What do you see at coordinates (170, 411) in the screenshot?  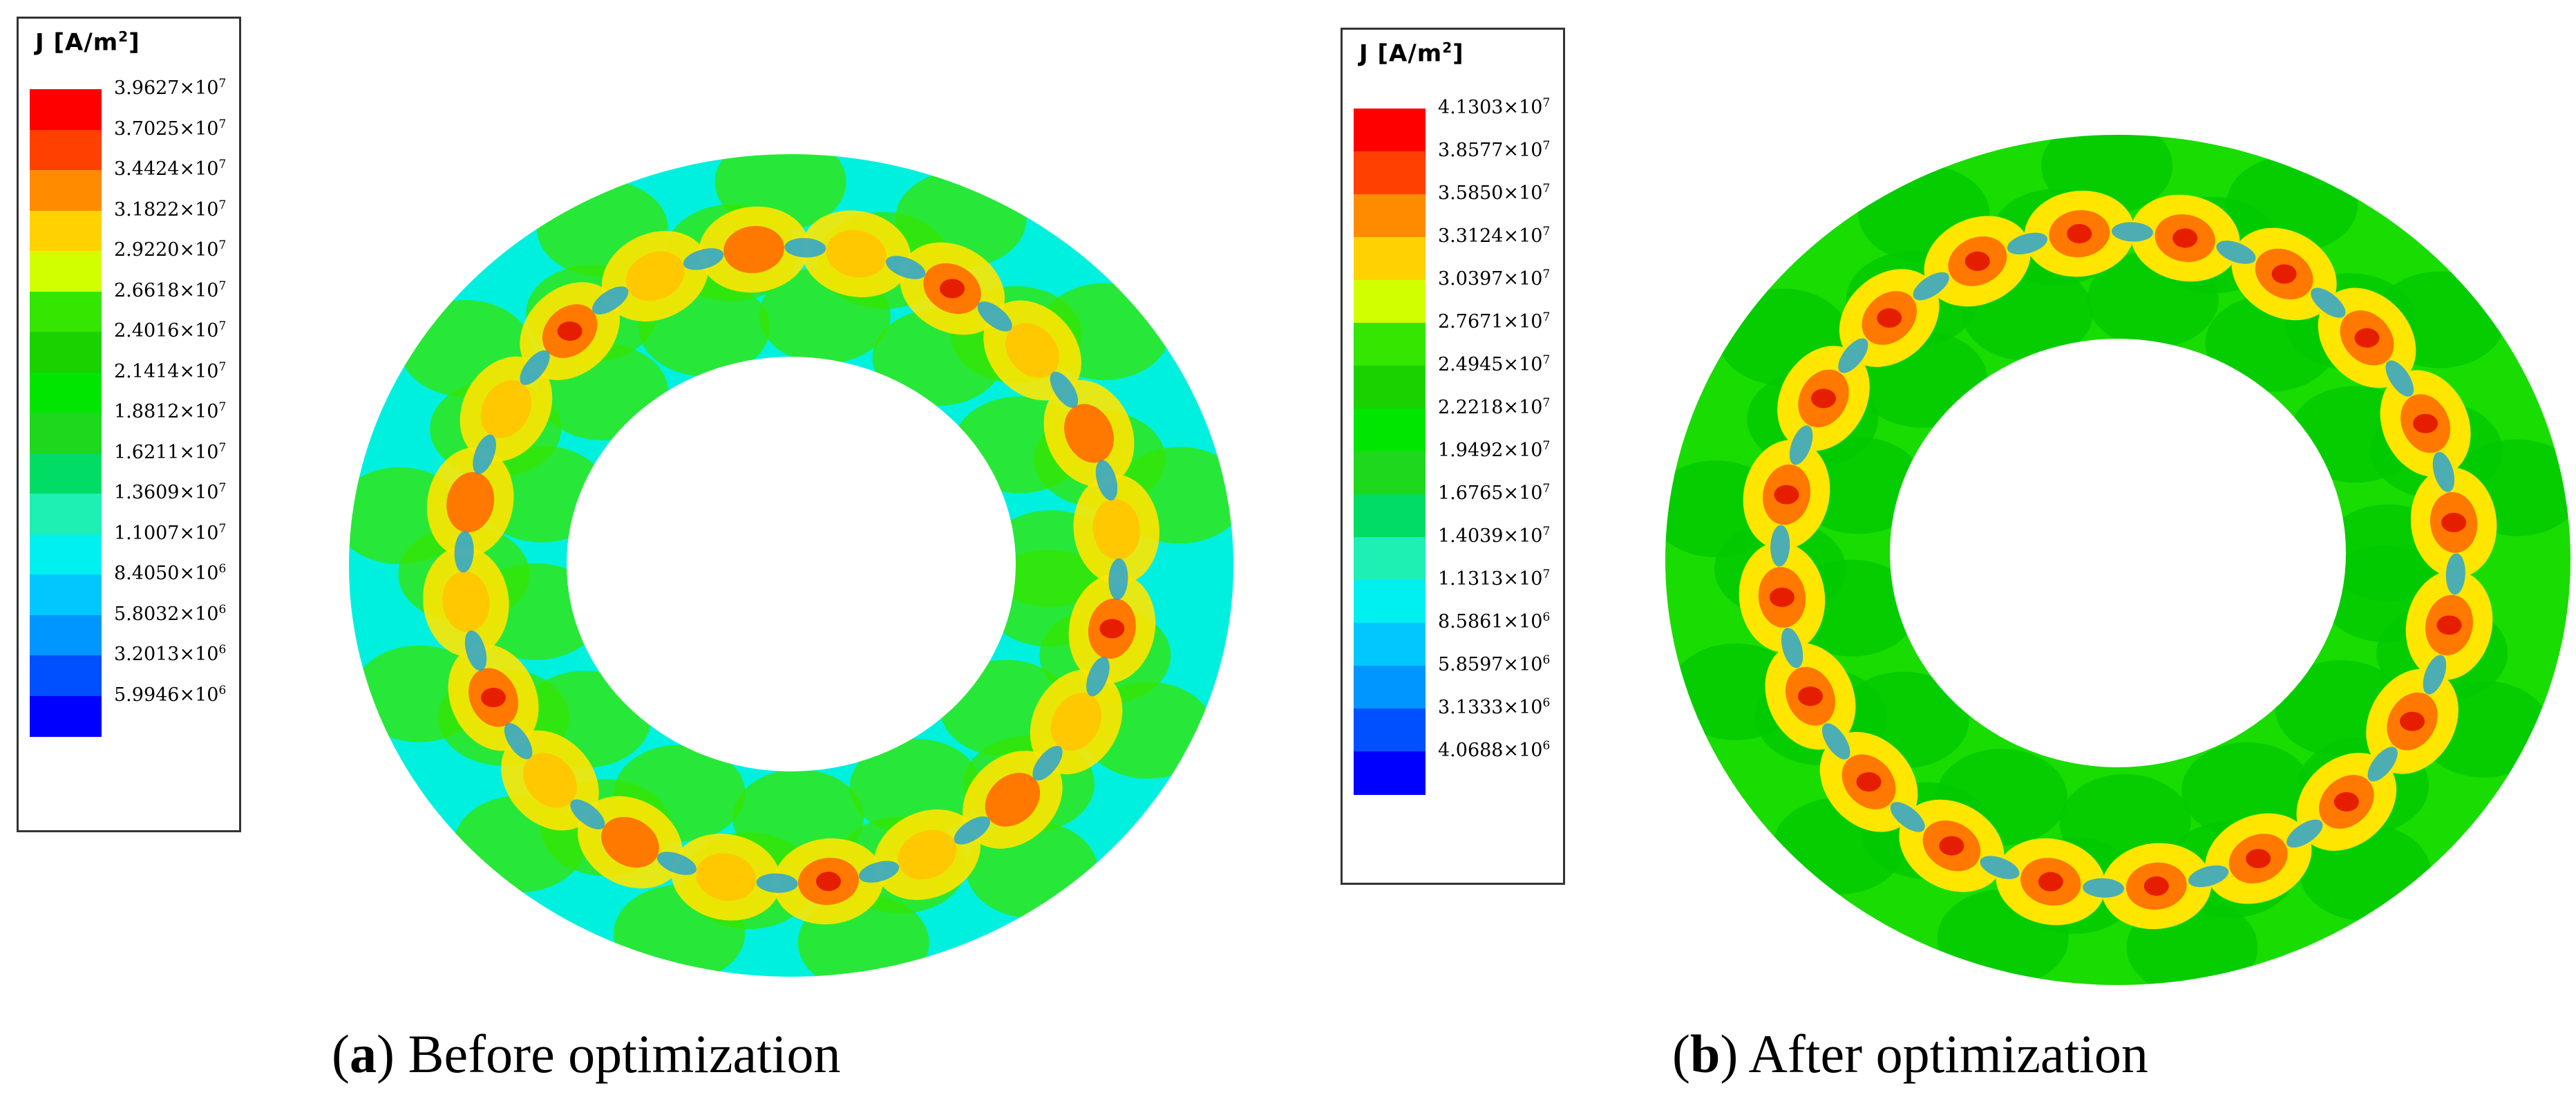 I see `legend-tick-label: 1.8812×107` at bounding box center [170, 411].